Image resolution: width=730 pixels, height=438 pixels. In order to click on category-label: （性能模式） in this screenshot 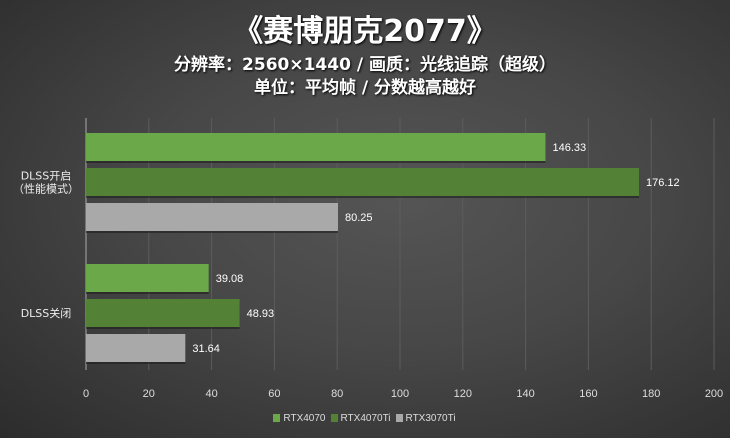, I will do `click(46, 189)`.